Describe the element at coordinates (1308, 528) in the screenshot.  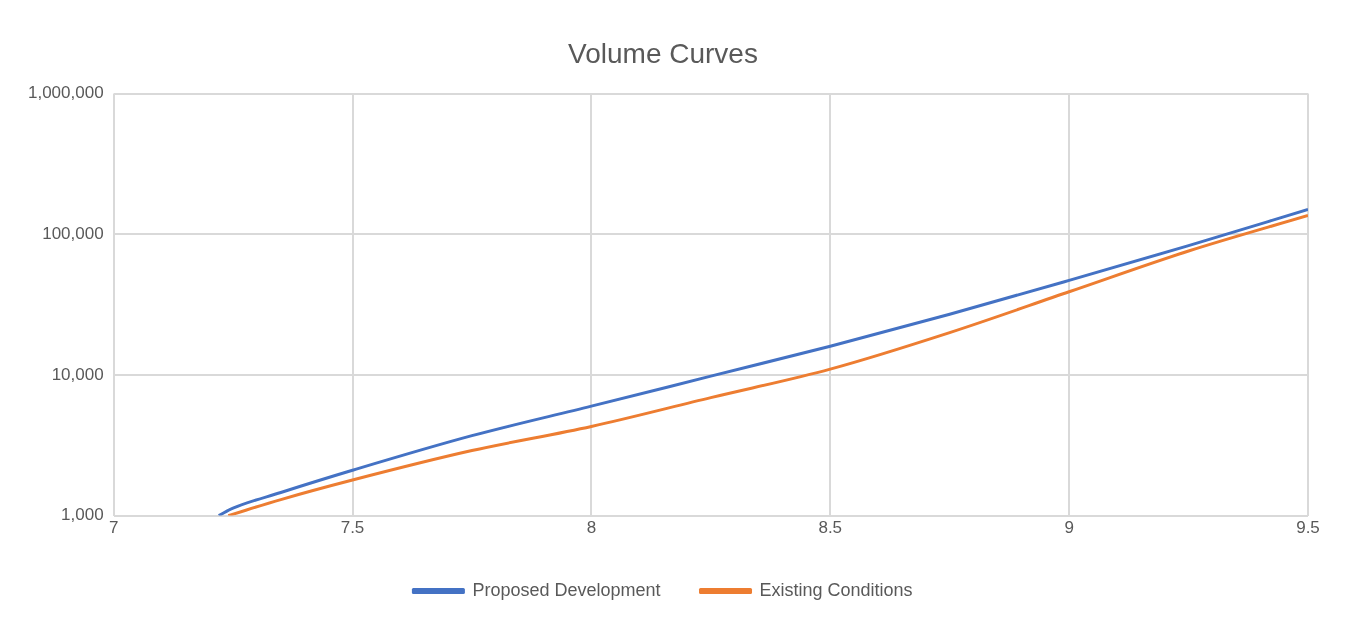
I see `x-tick-label: 9.5` at that location.